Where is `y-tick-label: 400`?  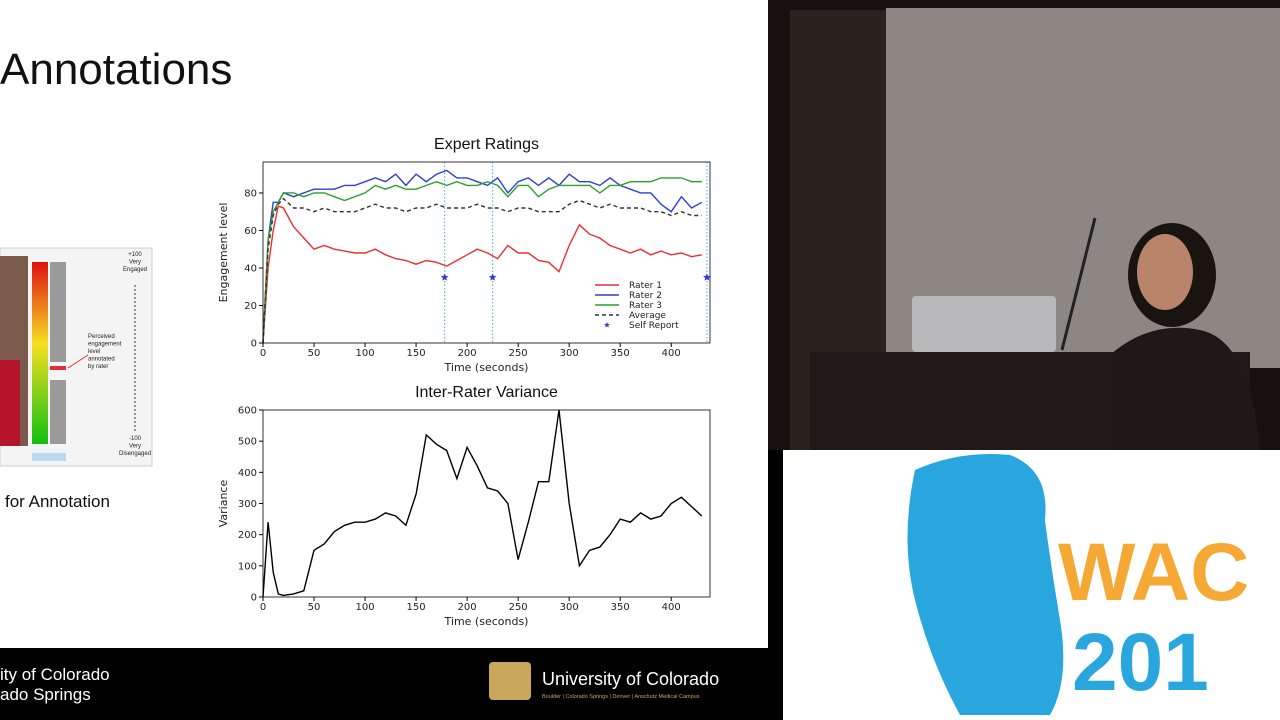
y-tick-label: 400 is located at coordinates (247, 473).